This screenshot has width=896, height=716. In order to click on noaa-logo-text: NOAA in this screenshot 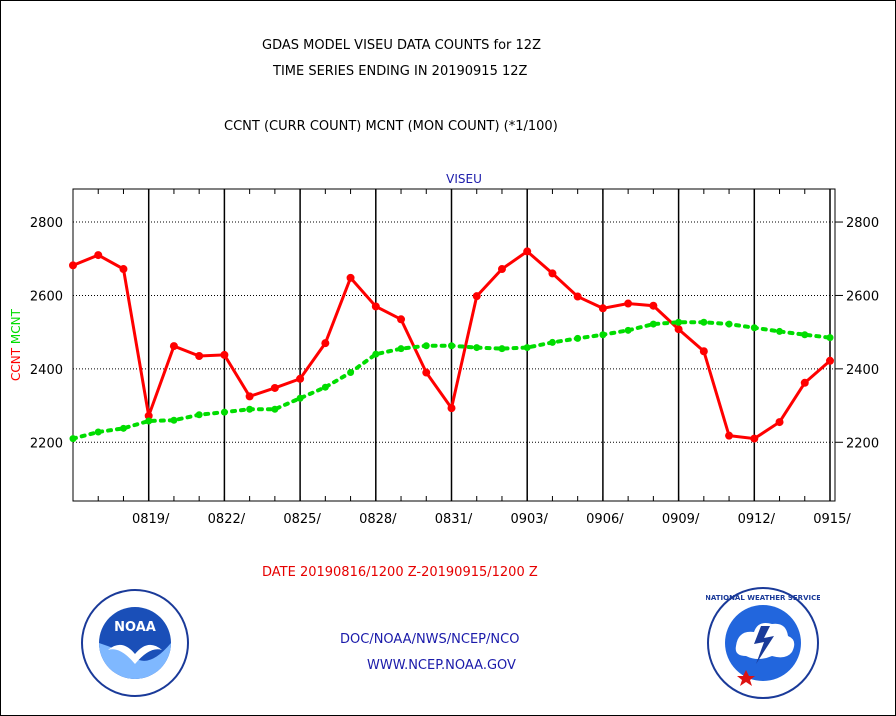, I will do `click(135, 627)`.